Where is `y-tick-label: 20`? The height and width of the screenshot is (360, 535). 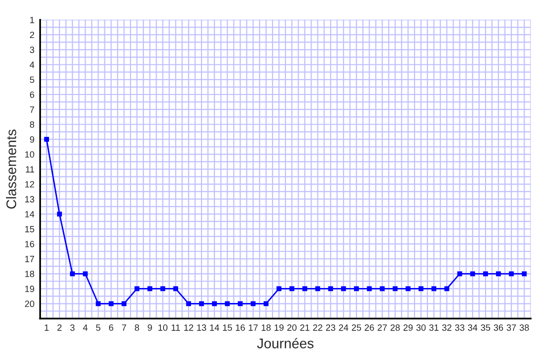 y-tick-label: 20 is located at coordinates (29, 304).